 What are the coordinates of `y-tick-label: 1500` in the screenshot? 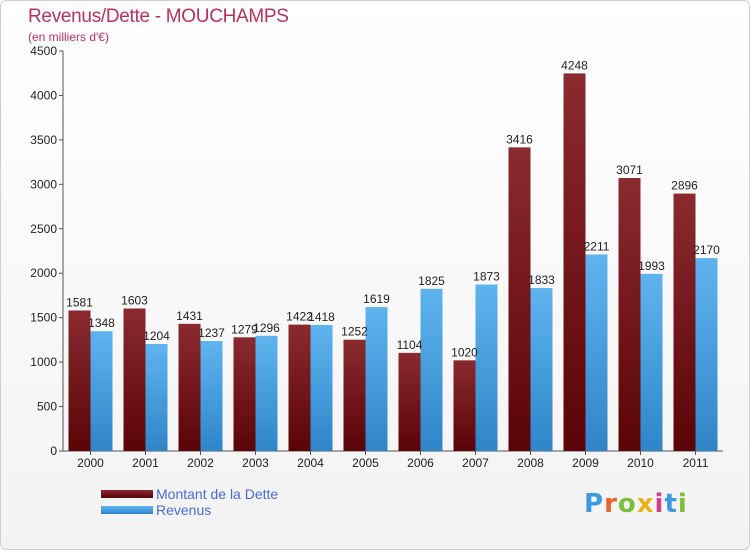 It's located at (43, 318).